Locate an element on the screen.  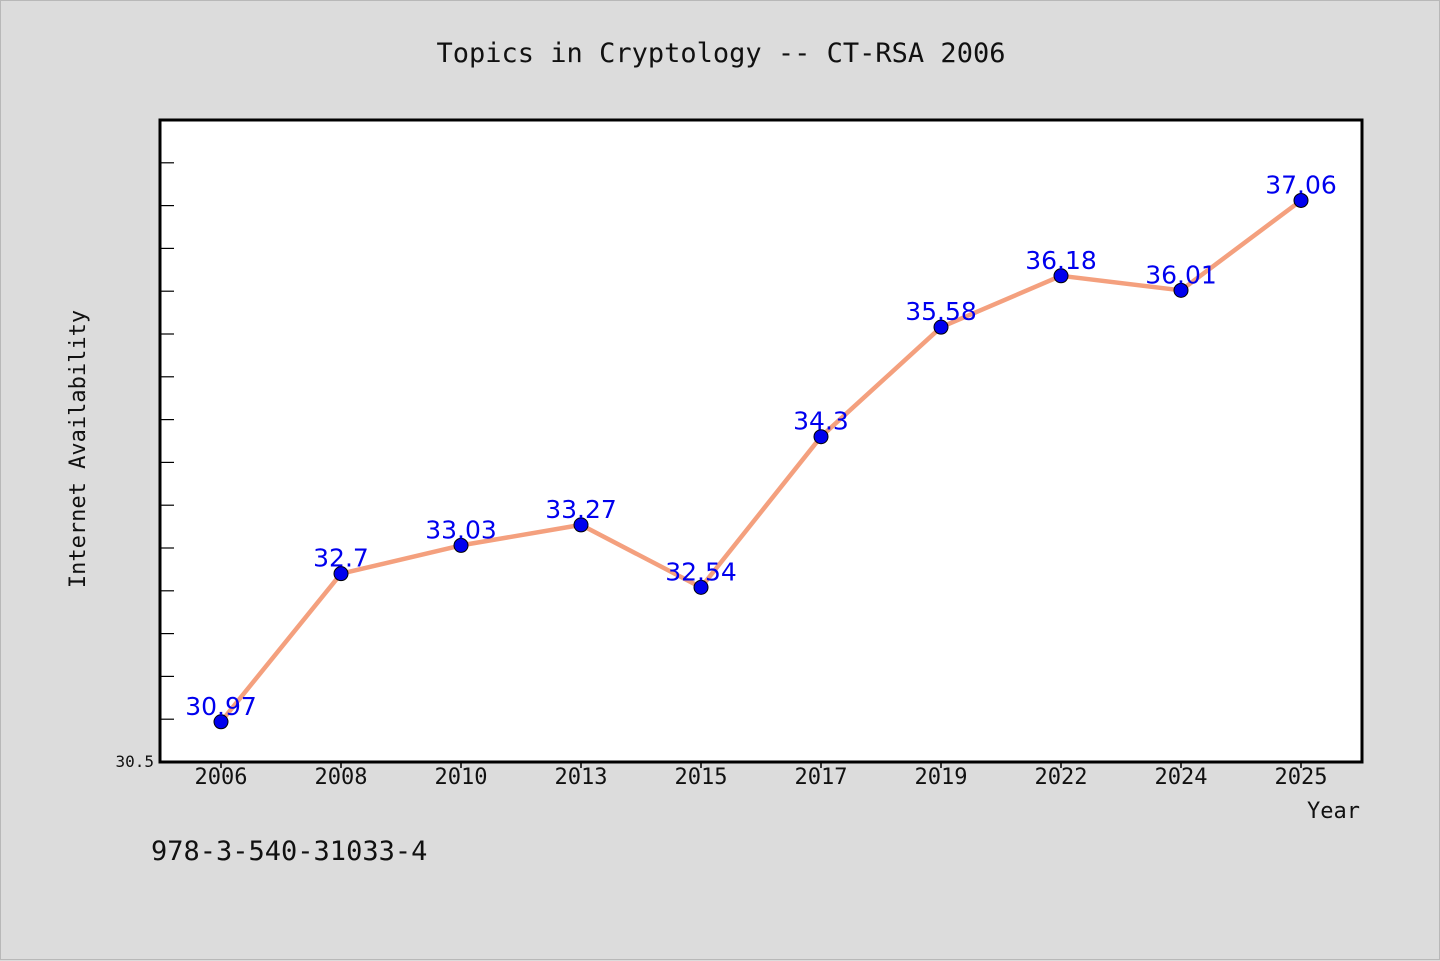
data-label: 35.58 is located at coordinates (941, 311).